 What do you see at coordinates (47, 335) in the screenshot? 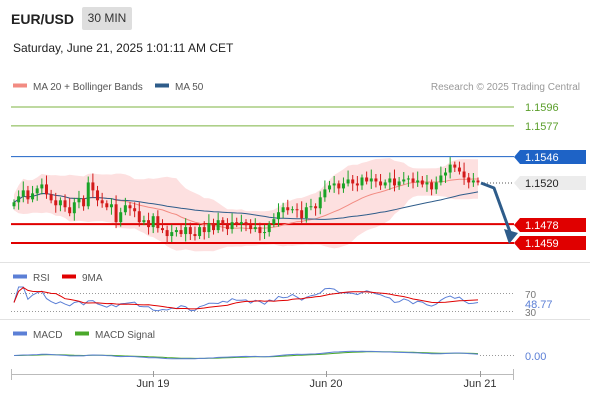
I see `legend-macd-label: MACD` at bounding box center [47, 335].